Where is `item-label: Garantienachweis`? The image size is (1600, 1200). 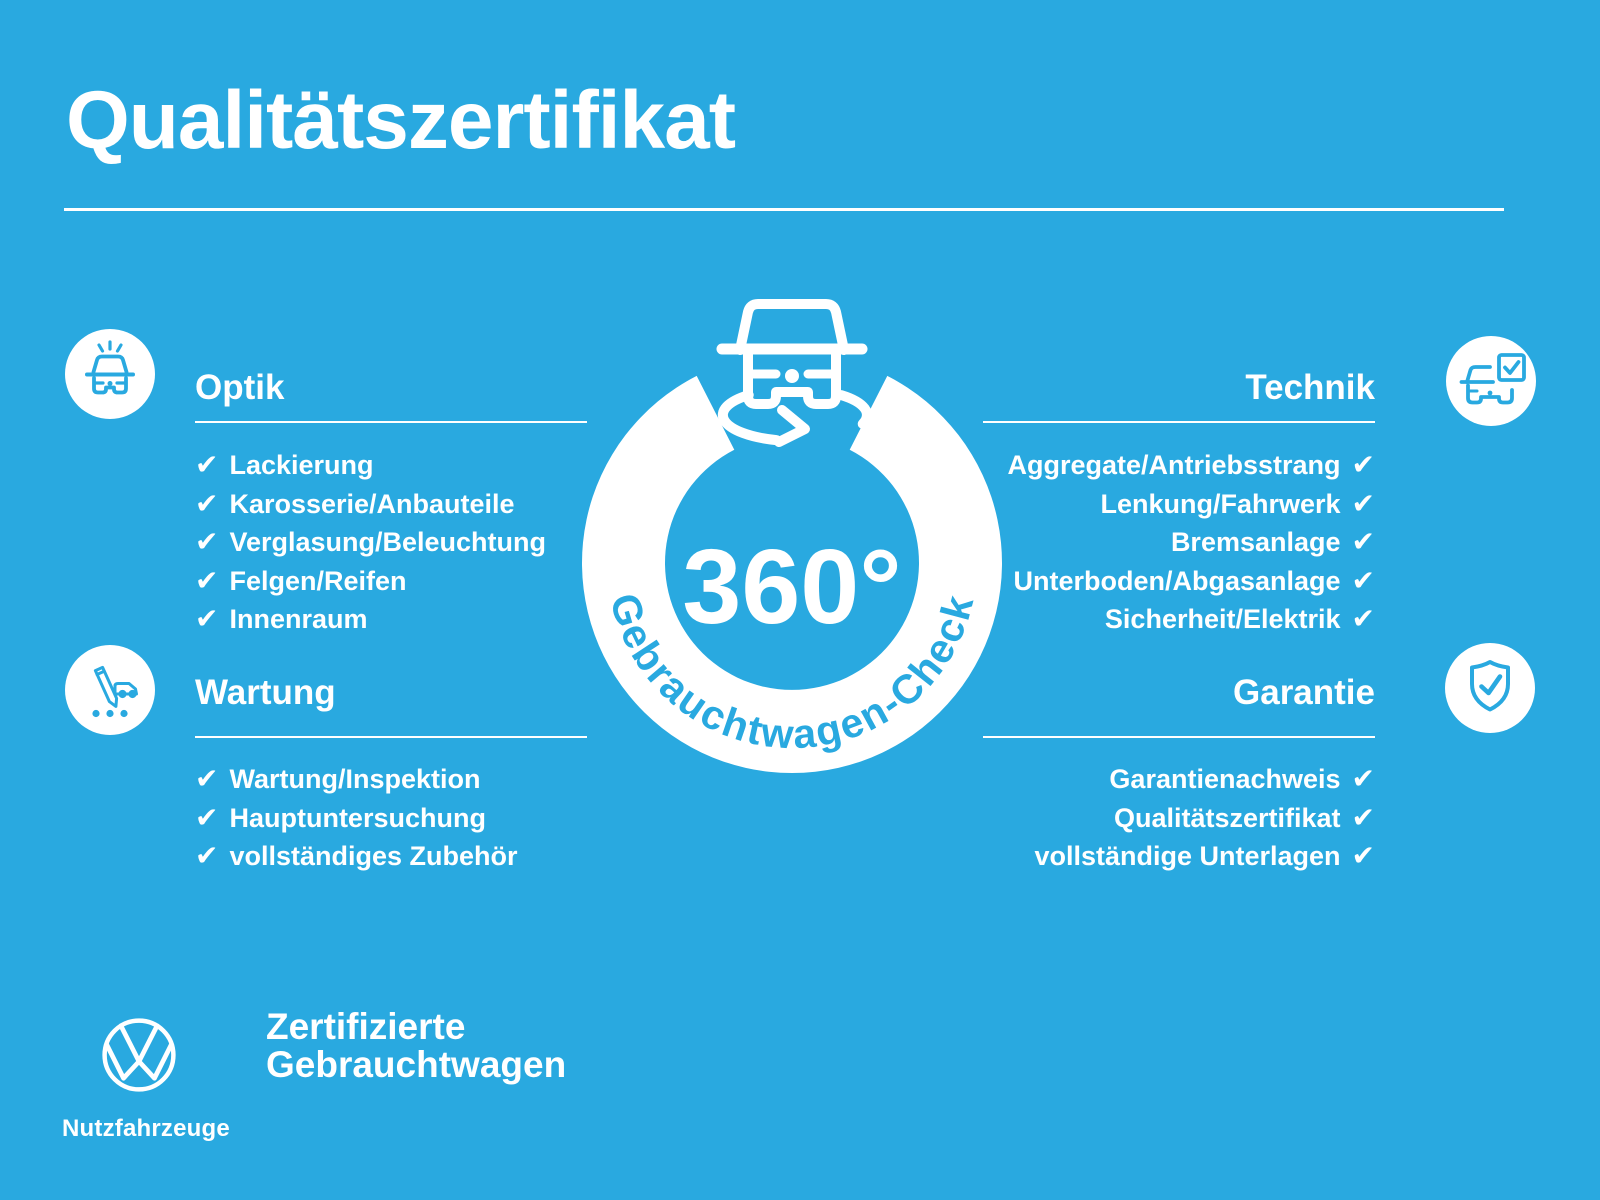 item-label: Garantienachweis is located at coordinates (1225, 779).